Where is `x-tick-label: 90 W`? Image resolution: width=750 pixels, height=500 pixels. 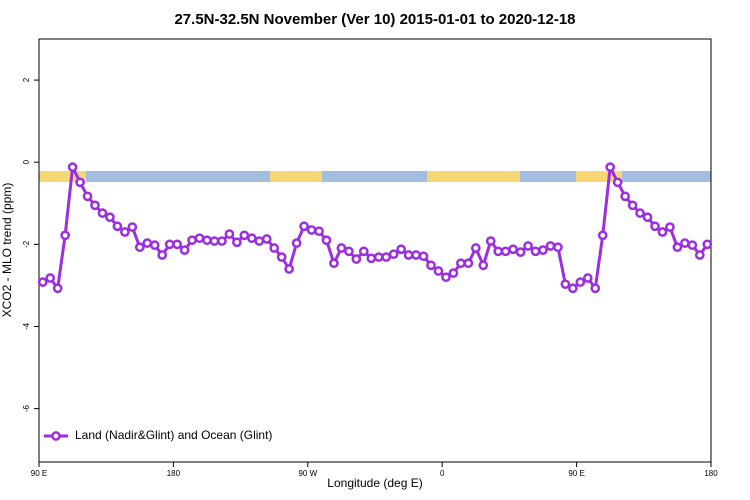 x-tick-label: 90 W is located at coordinates (307, 473).